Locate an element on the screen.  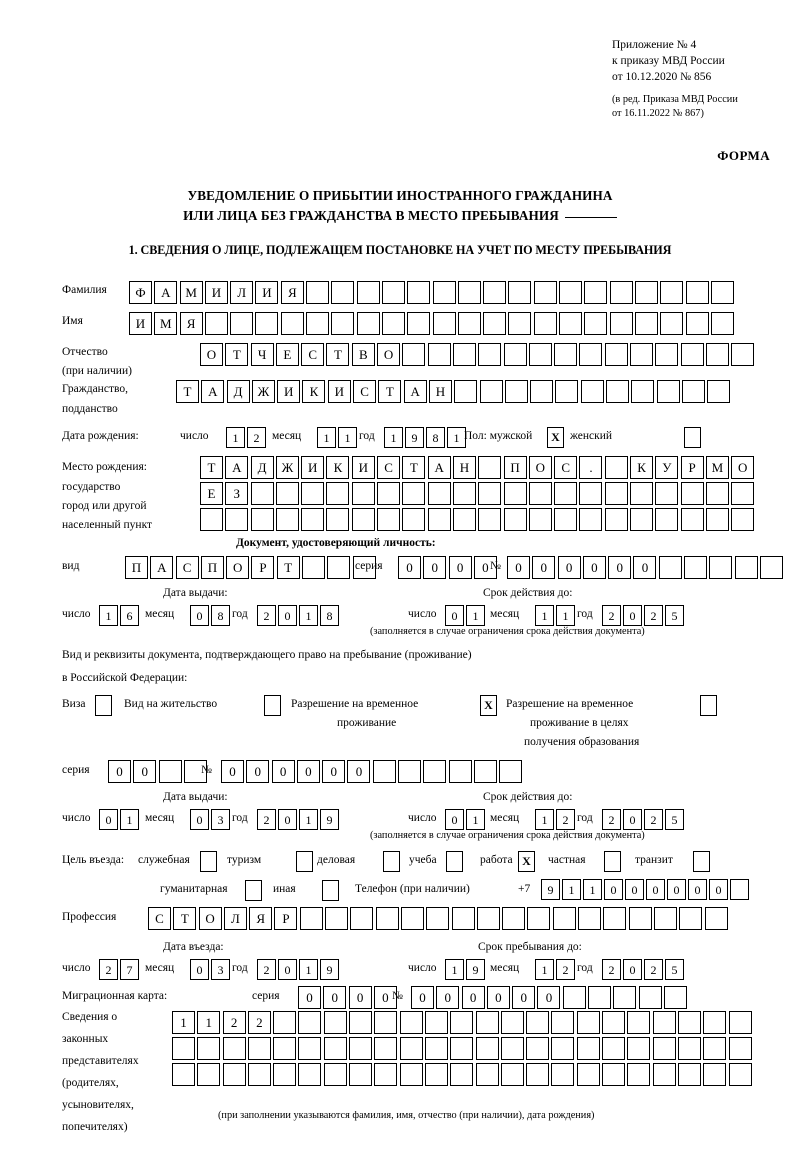
char-box: К is located at coordinates (314, 391).